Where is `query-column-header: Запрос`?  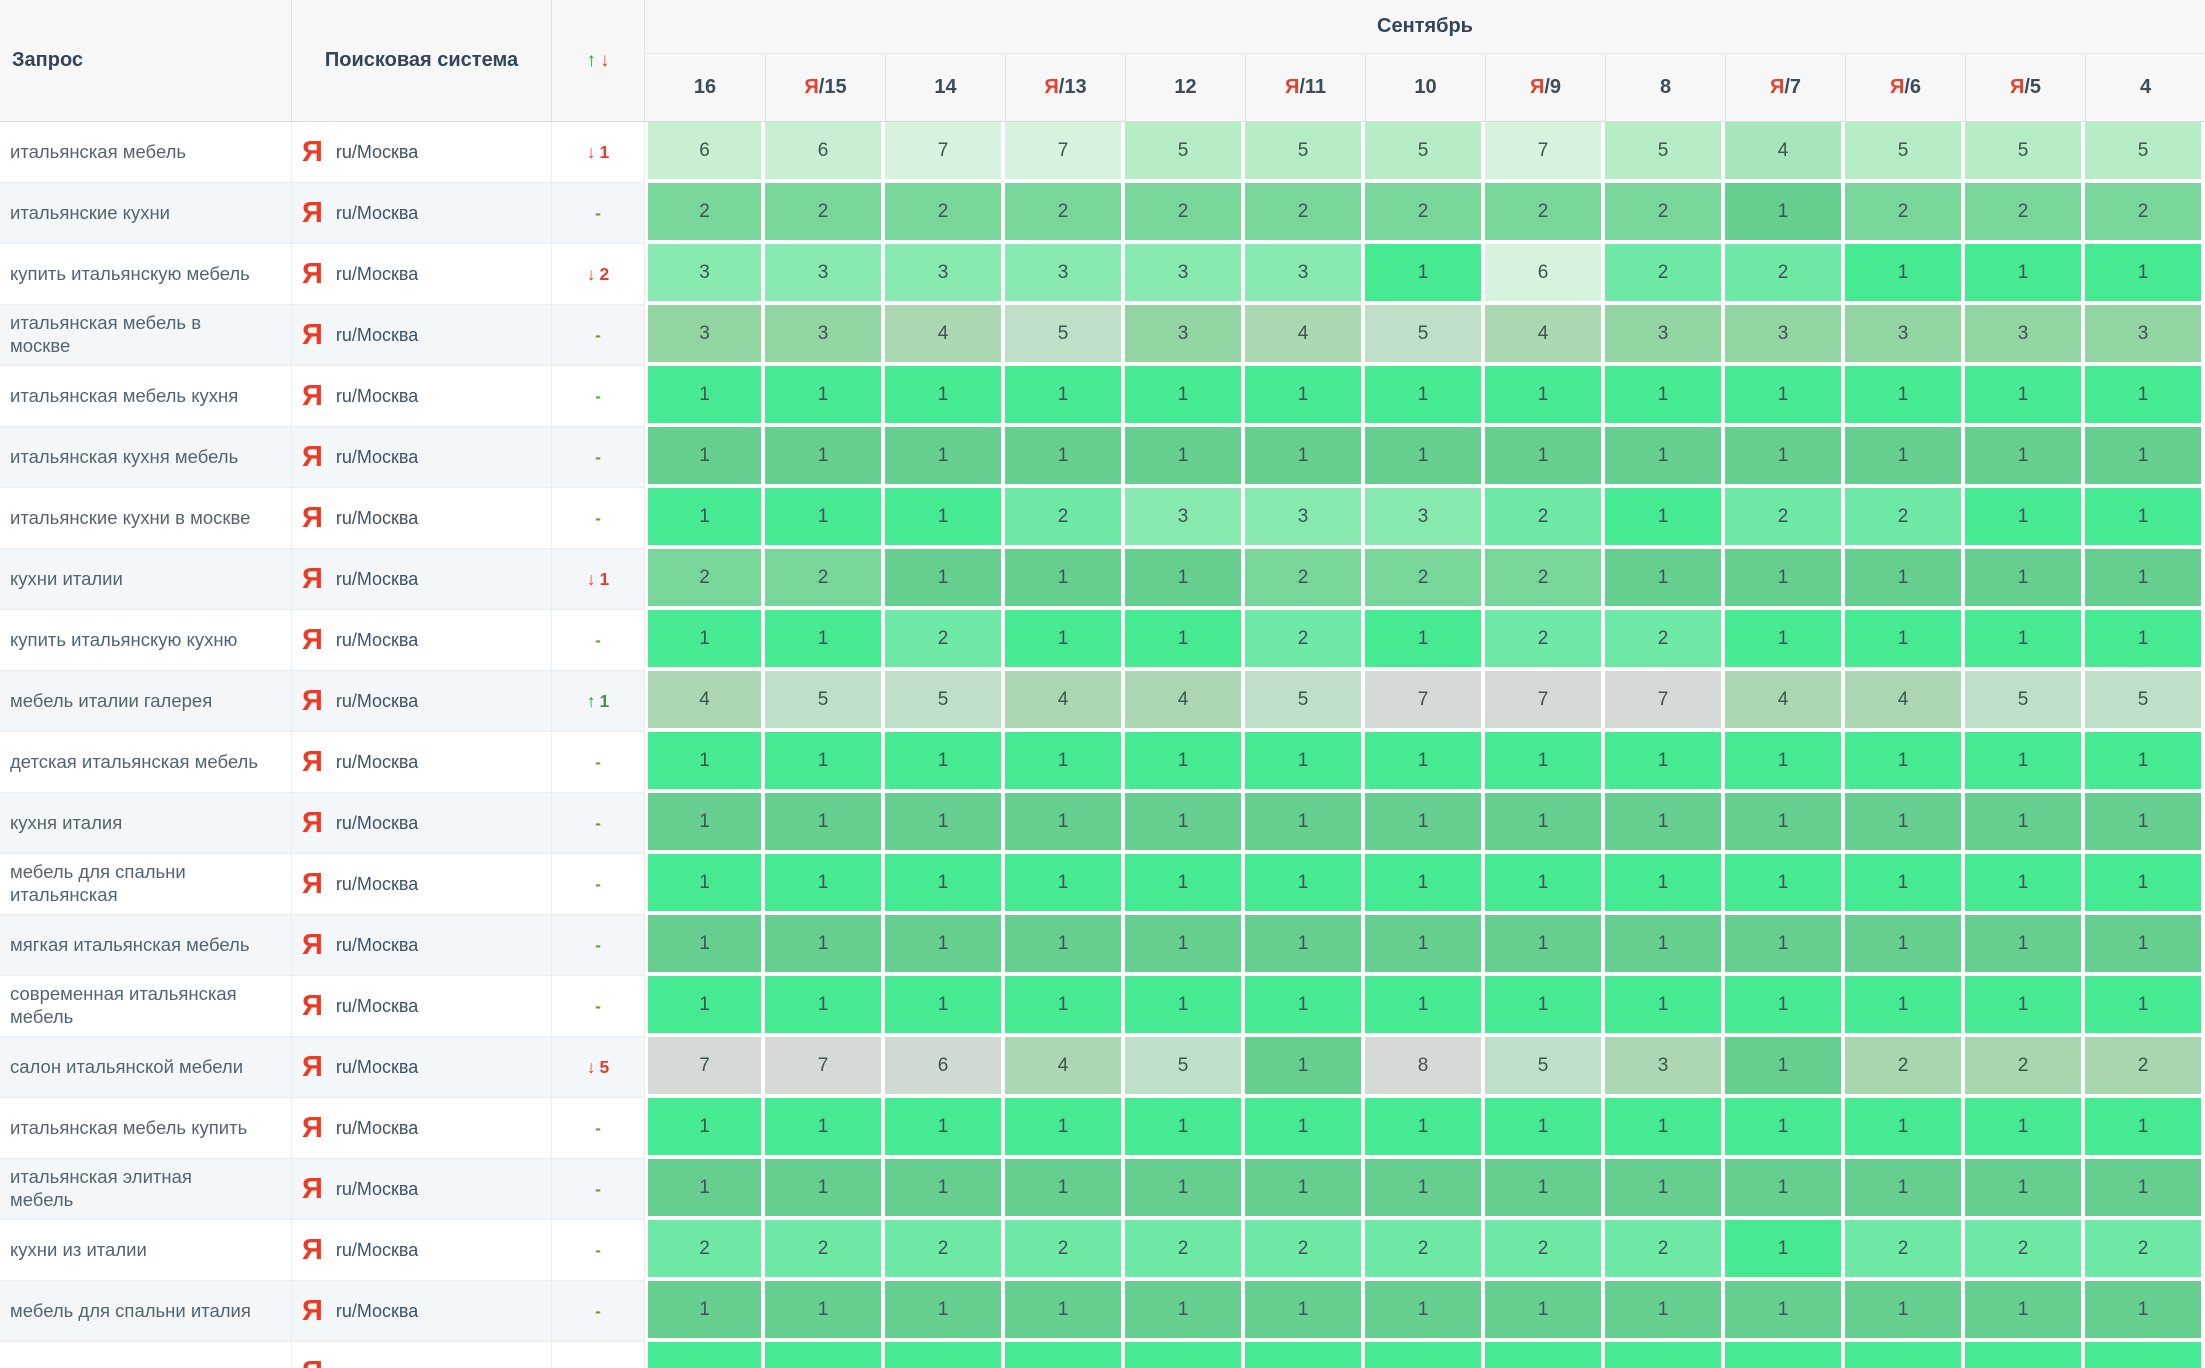
query-column-header: Запрос is located at coordinates (146, 60).